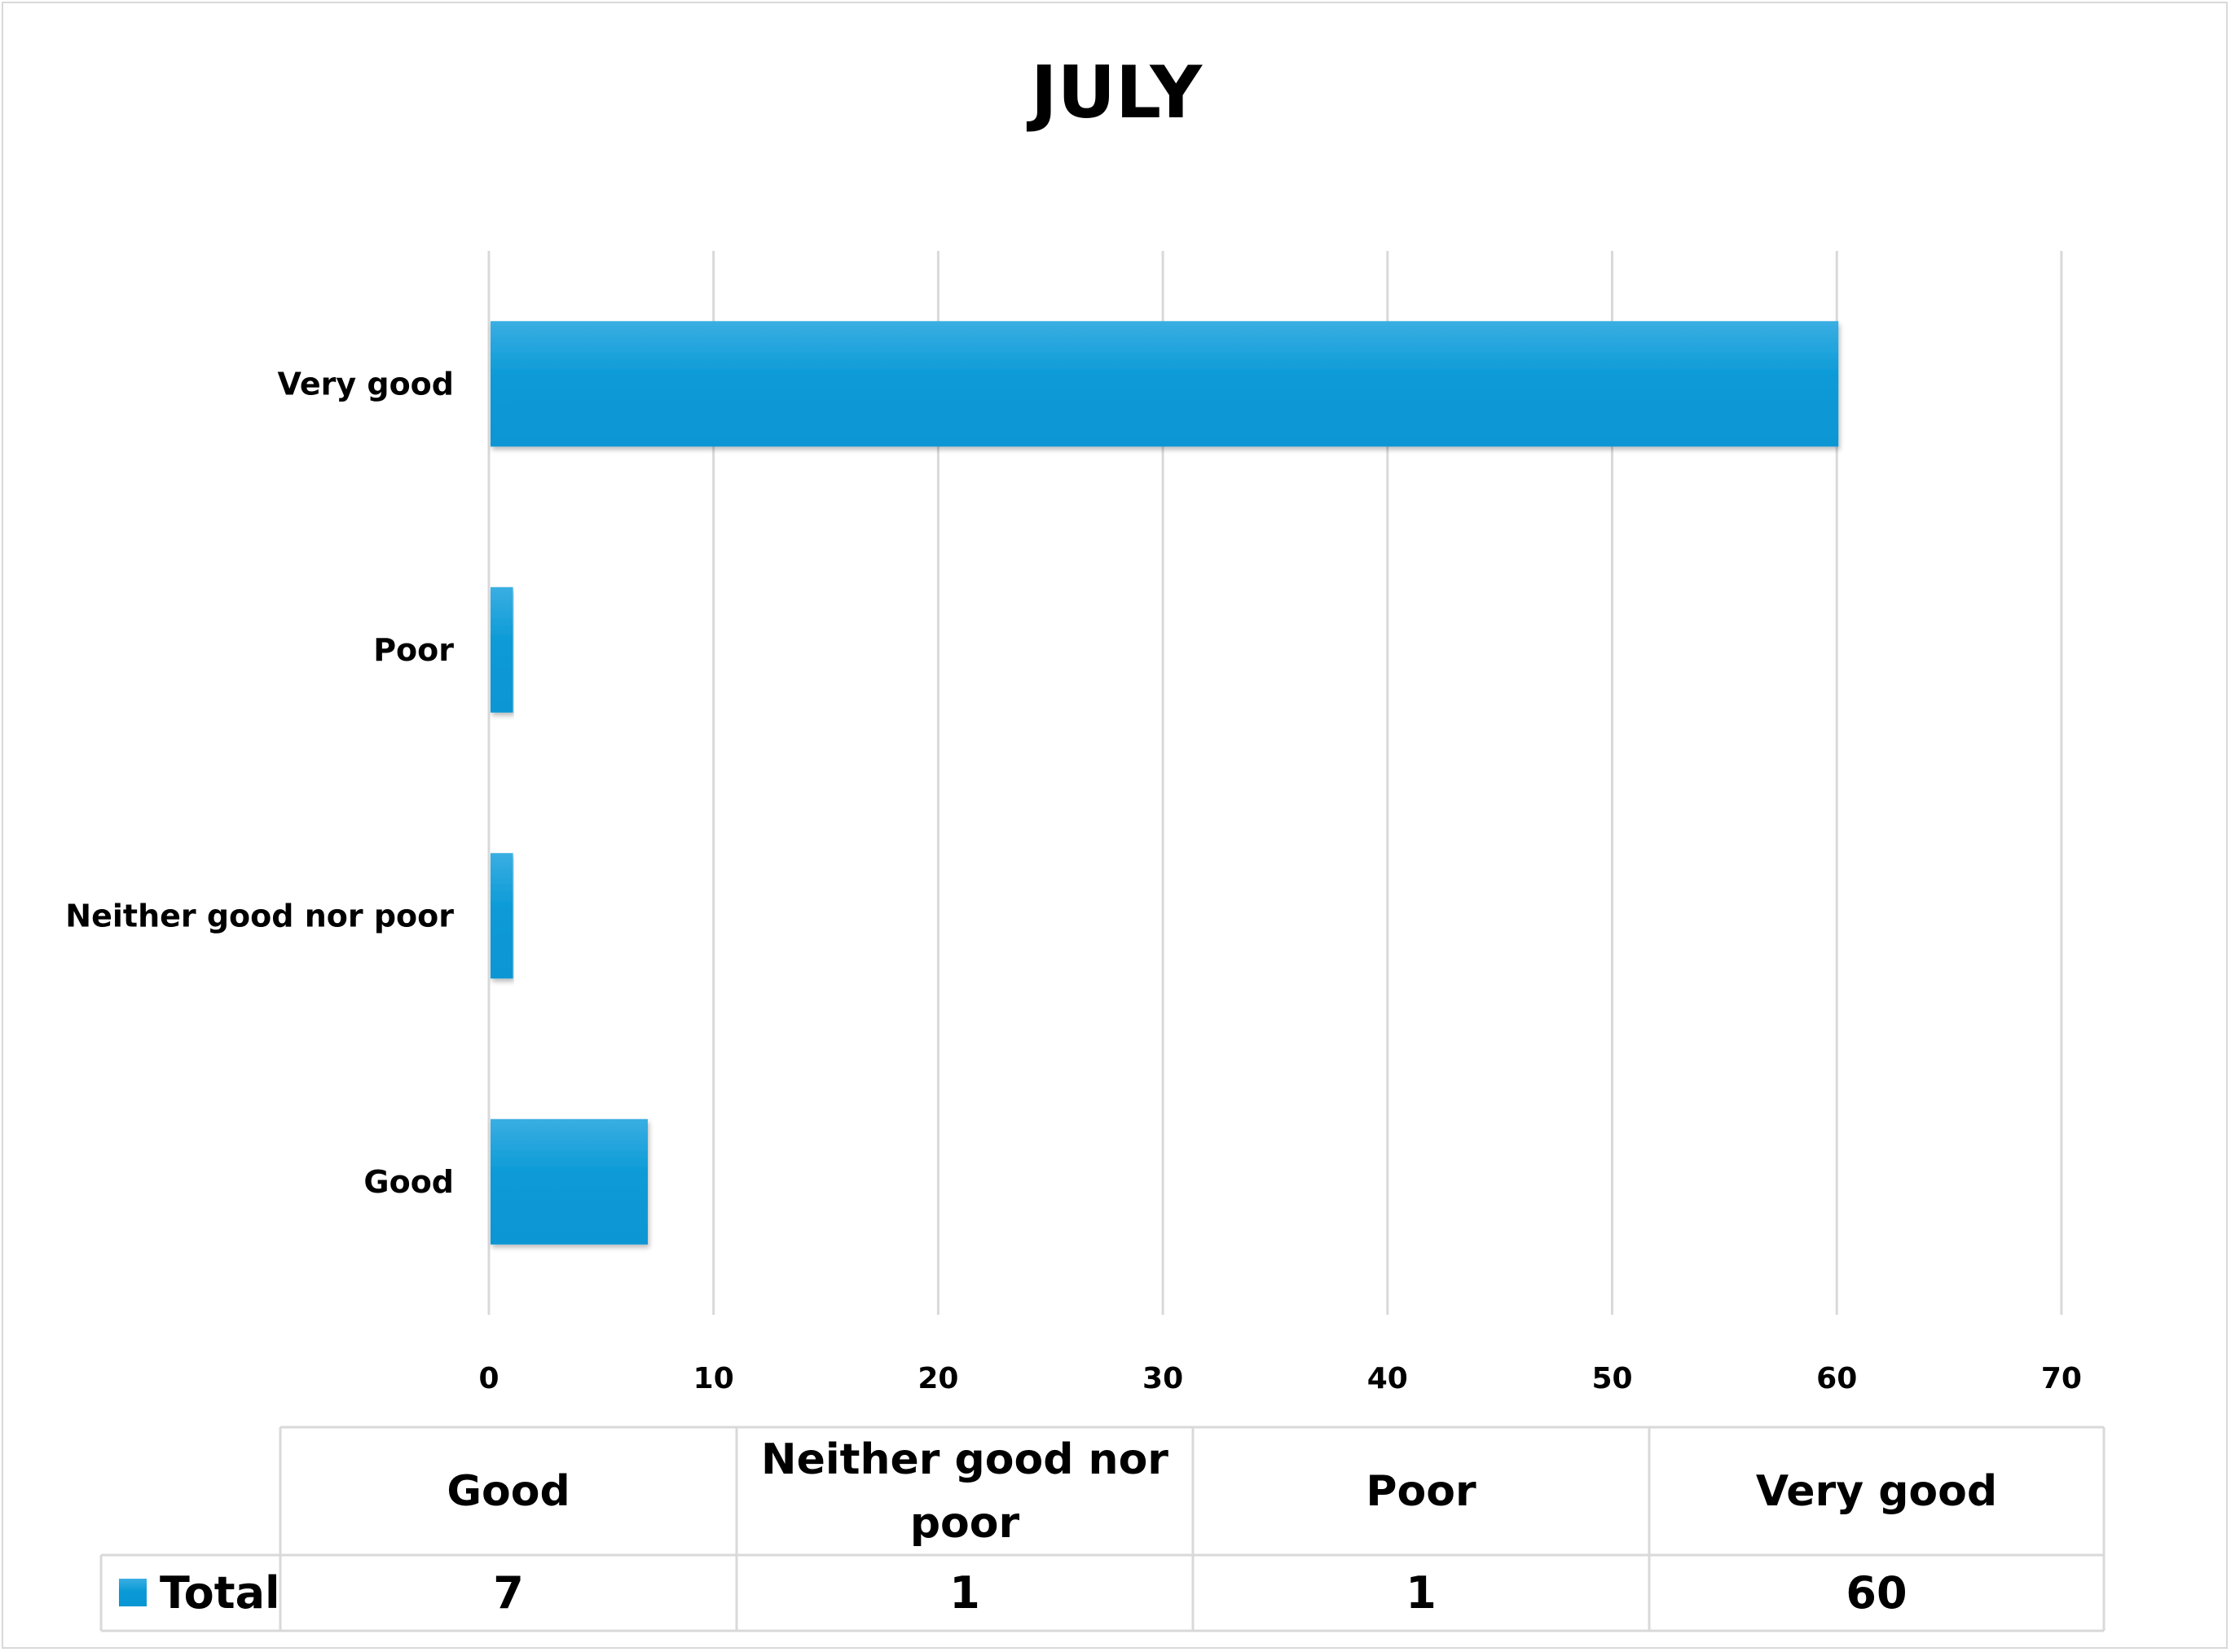 This screenshot has height=1652, width=2231. What do you see at coordinates (1877, 1491) in the screenshot?
I see `table-header-very-good: Very good` at bounding box center [1877, 1491].